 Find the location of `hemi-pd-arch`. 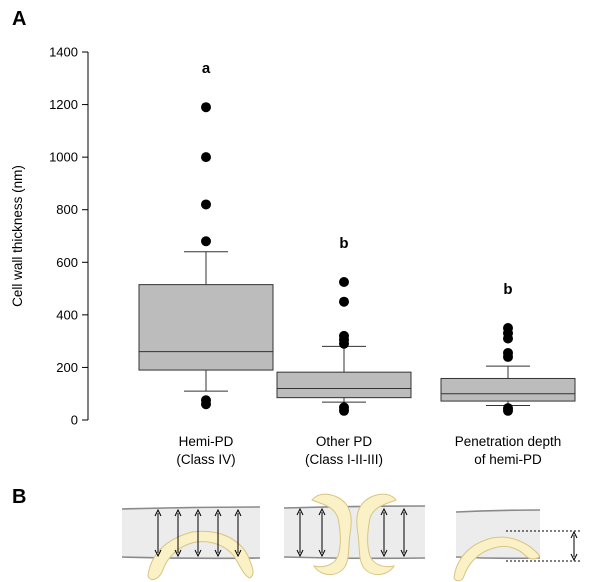

hemi-pd-arch is located at coordinates (200, 555).